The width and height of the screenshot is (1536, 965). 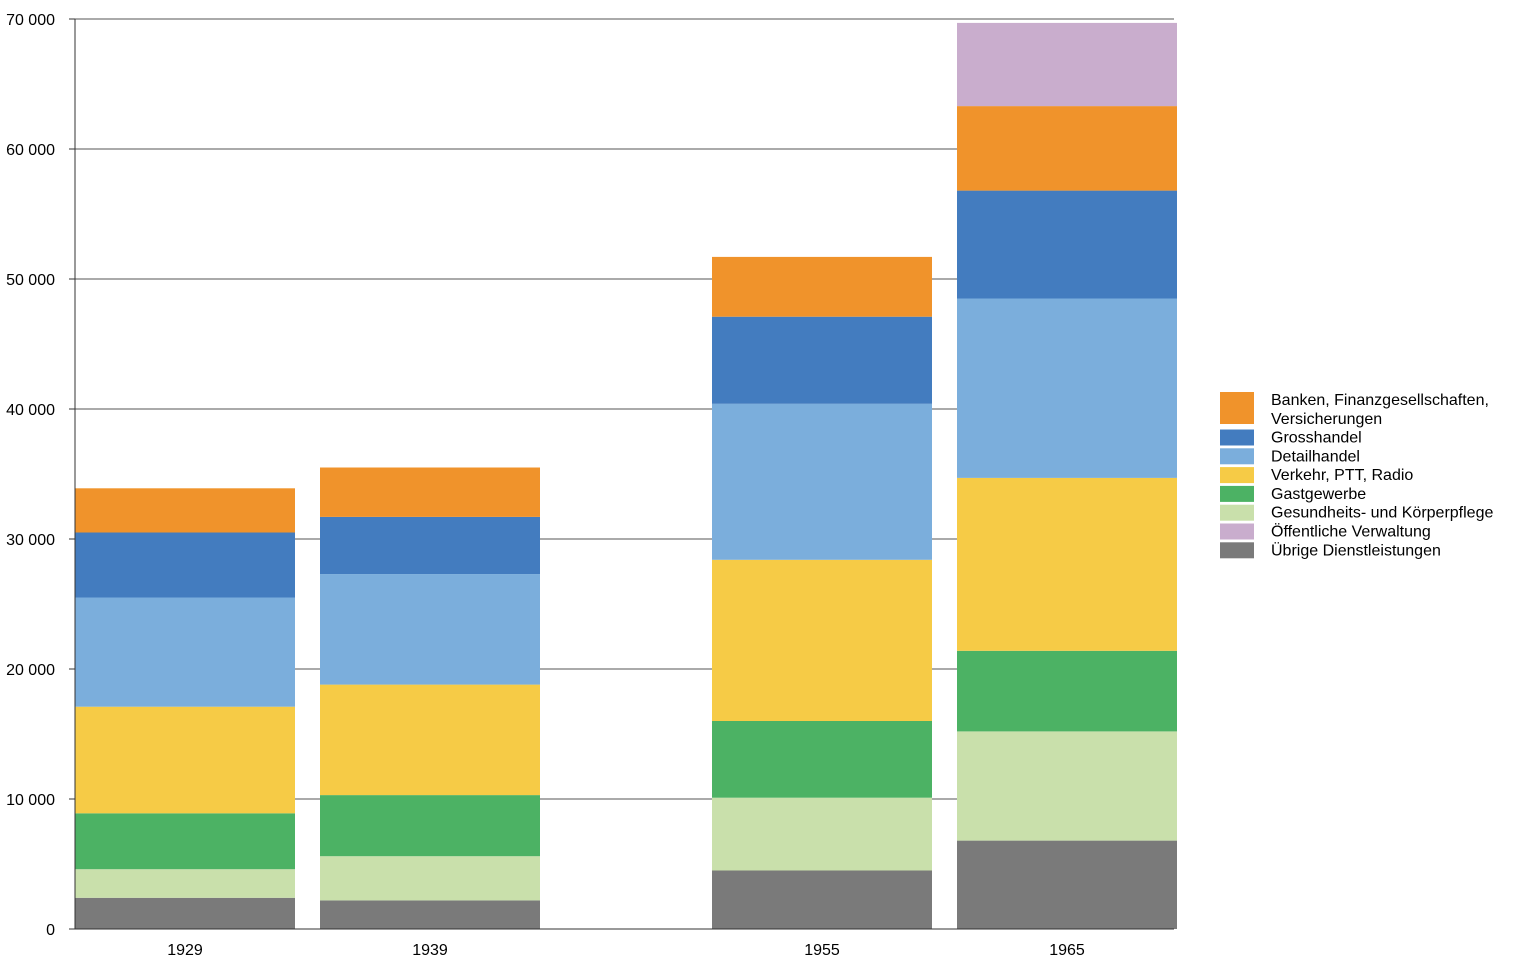 I want to click on legend-label: Übrige Dienstleistungen, so click(x=1356, y=550).